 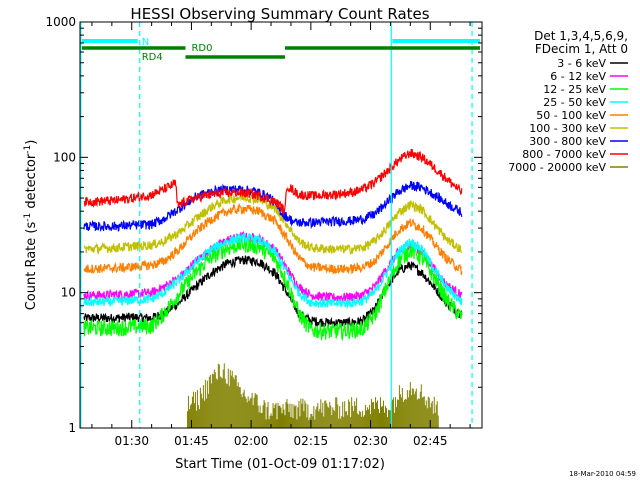 What do you see at coordinates (68, 293) in the screenshot?
I see `y-tick-label: 10` at bounding box center [68, 293].